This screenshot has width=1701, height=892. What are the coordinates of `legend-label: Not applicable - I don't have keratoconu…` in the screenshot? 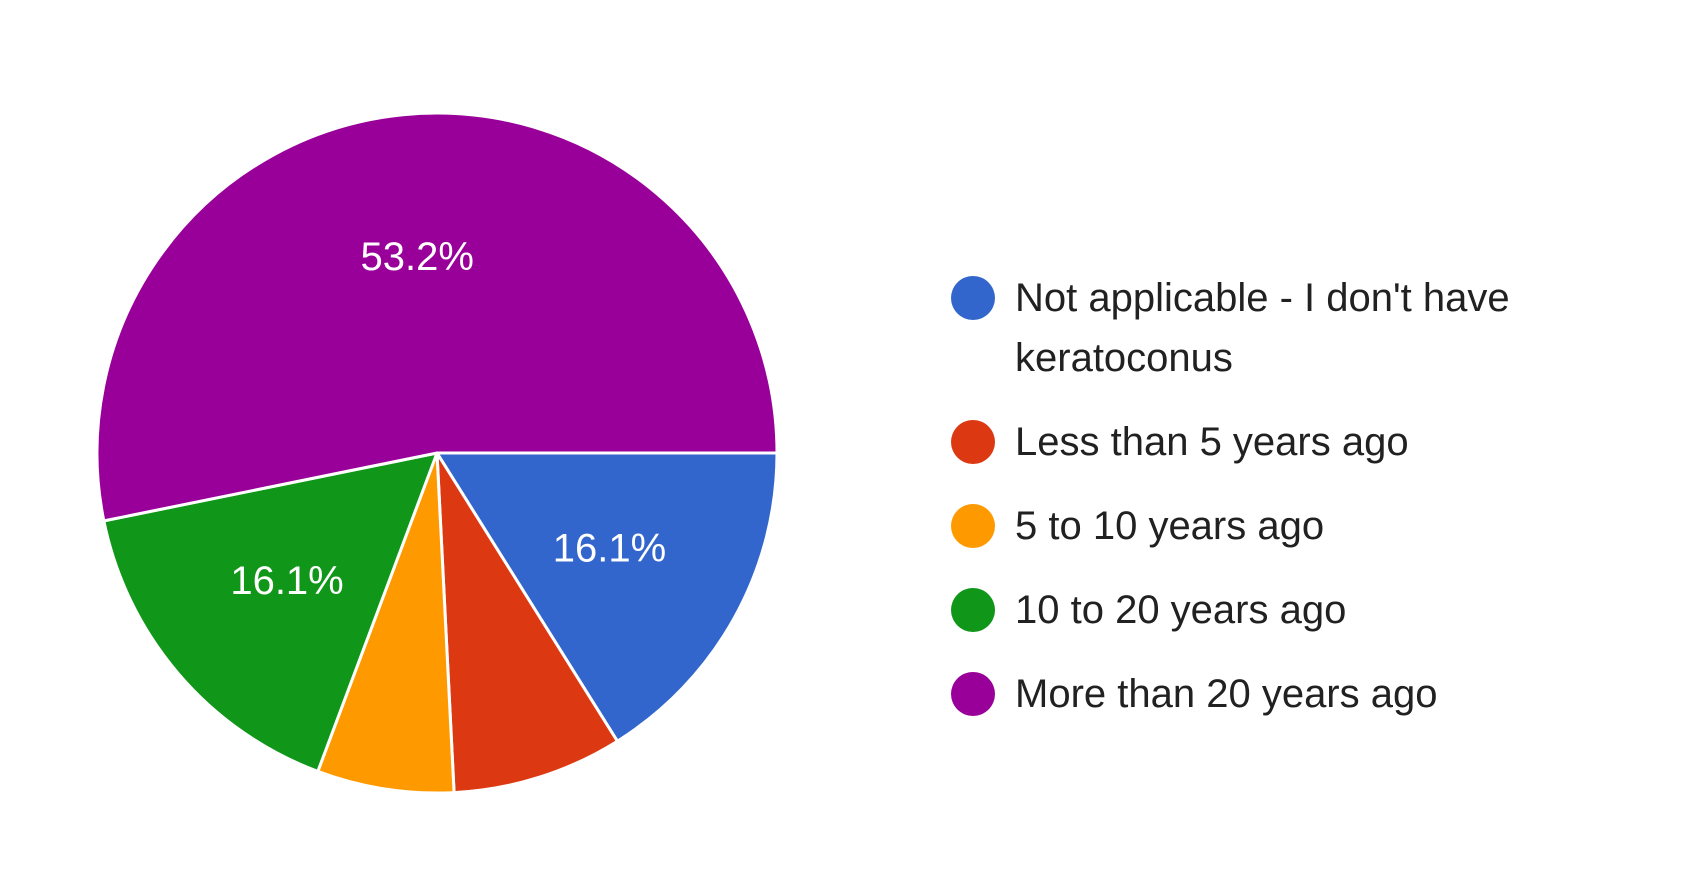 It's located at (1262, 328).